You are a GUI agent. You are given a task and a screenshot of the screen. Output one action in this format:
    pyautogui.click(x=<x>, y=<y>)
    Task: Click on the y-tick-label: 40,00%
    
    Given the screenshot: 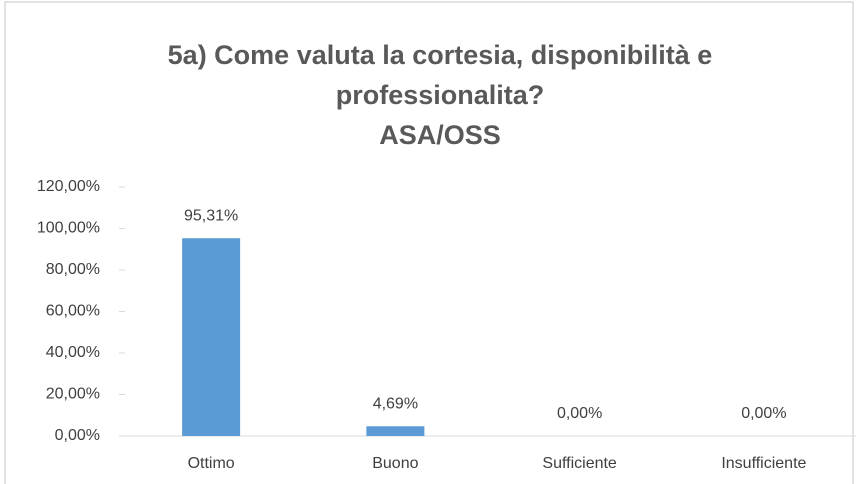 What is the action you would take?
    pyautogui.click(x=73, y=352)
    